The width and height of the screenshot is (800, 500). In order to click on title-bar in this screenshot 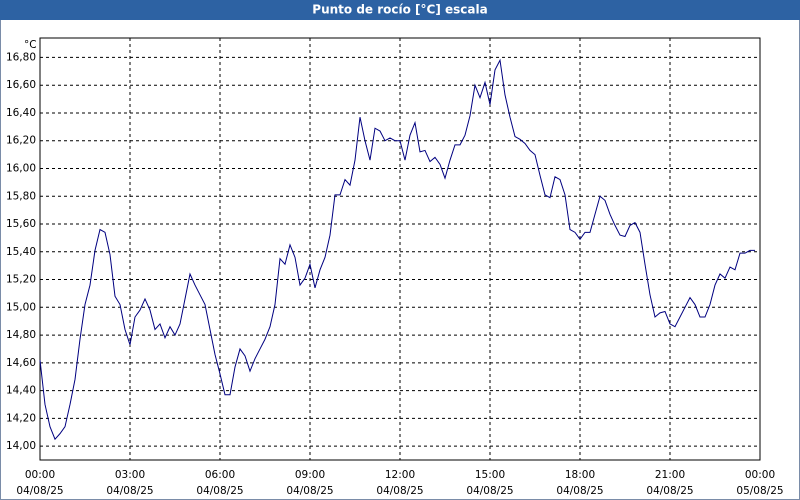, I will do `click(400, 10)`.